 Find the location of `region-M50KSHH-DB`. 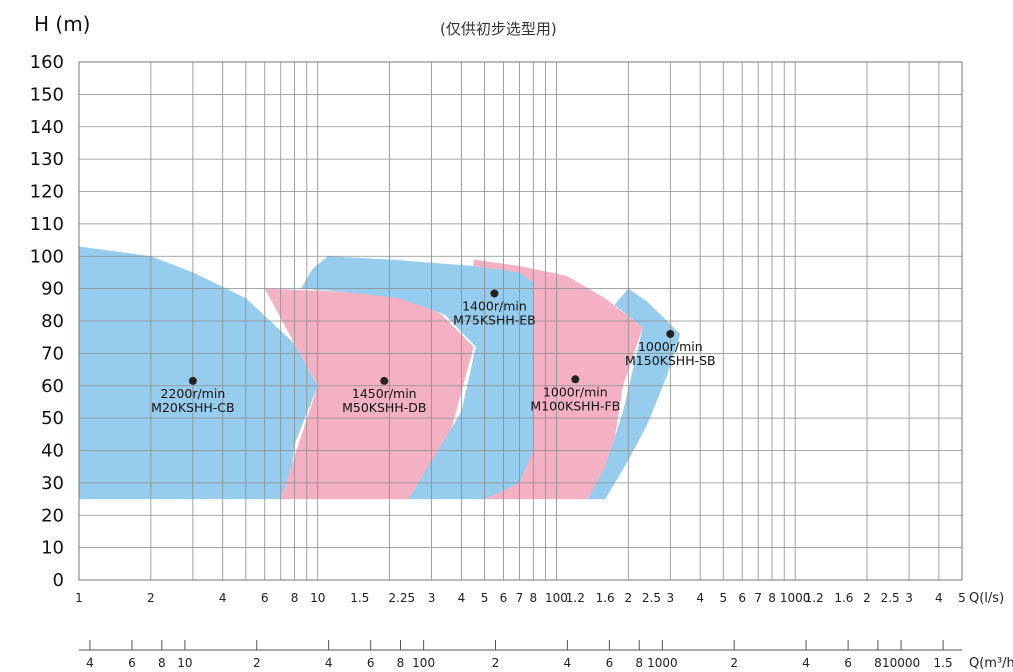

region-M50KSHH-DB is located at coordinates (369, 394).